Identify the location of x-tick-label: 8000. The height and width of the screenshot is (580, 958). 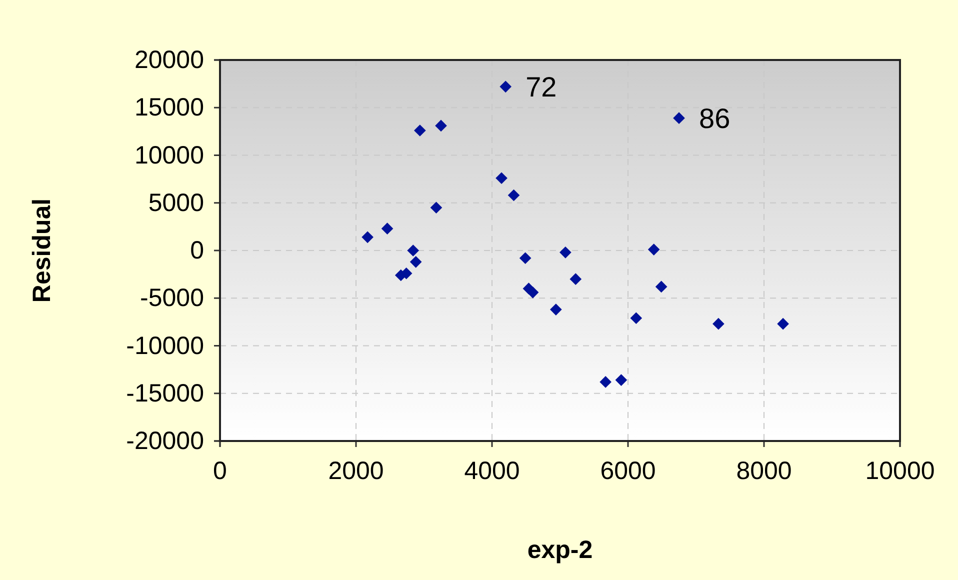
(764, 470).